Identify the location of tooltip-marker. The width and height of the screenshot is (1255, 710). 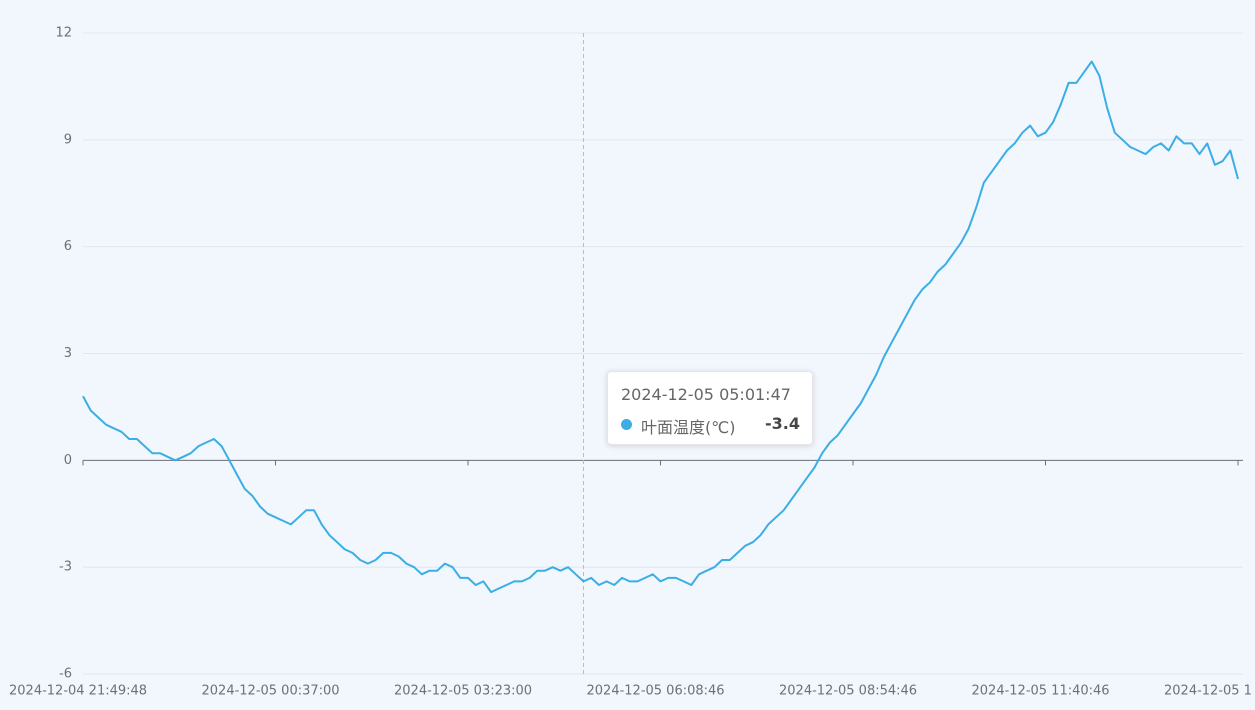
(626, 424).